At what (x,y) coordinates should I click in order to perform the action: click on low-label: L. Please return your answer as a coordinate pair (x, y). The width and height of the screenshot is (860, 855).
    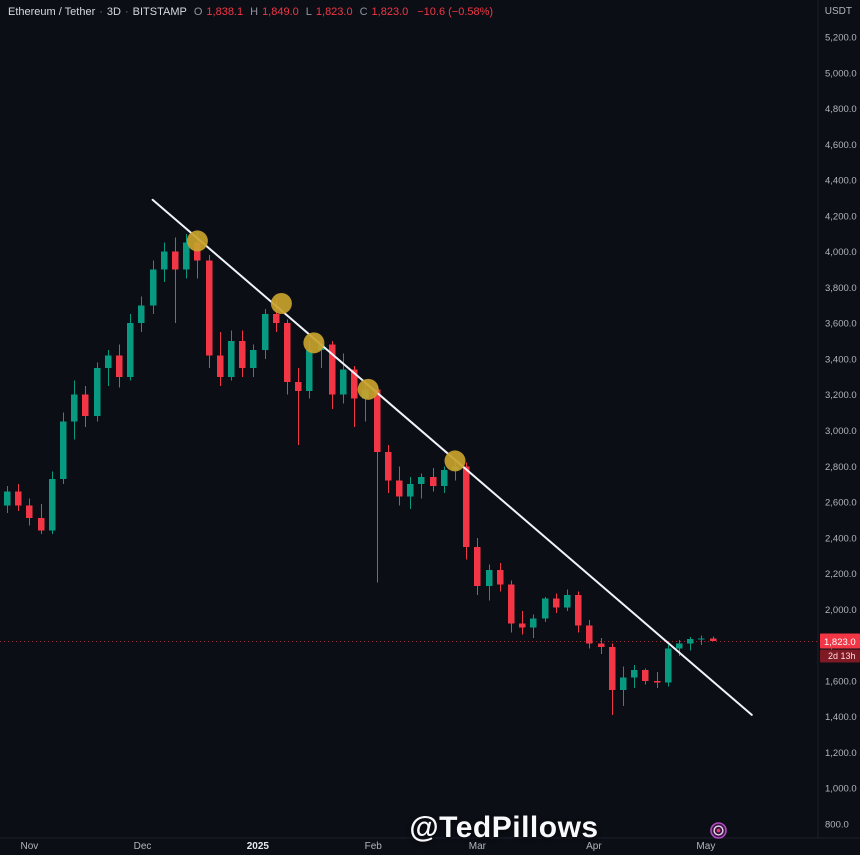
    Looking at the image, I should click on (308, 12).